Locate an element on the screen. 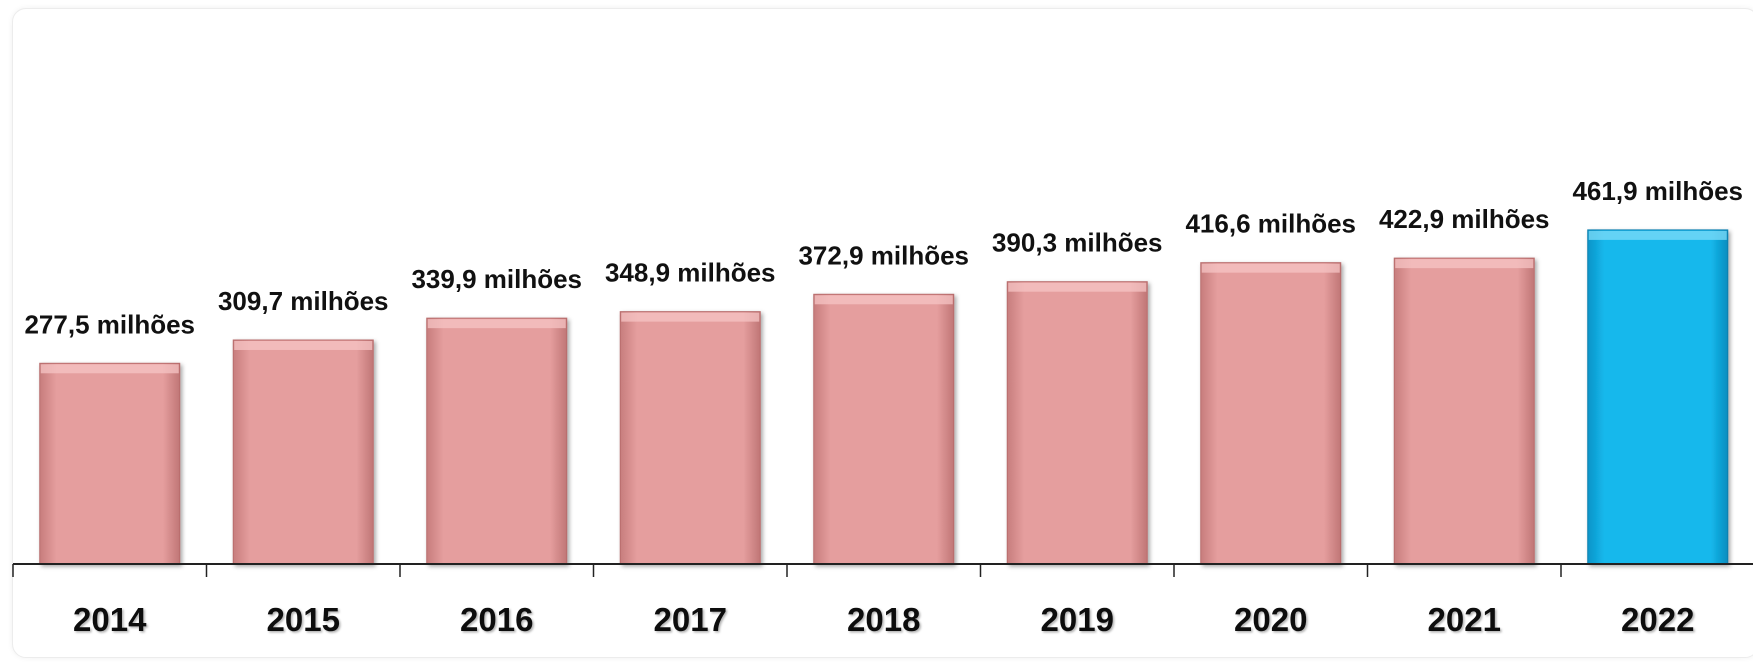  bar-bevel-2016 is located at coordinates (496, 324).